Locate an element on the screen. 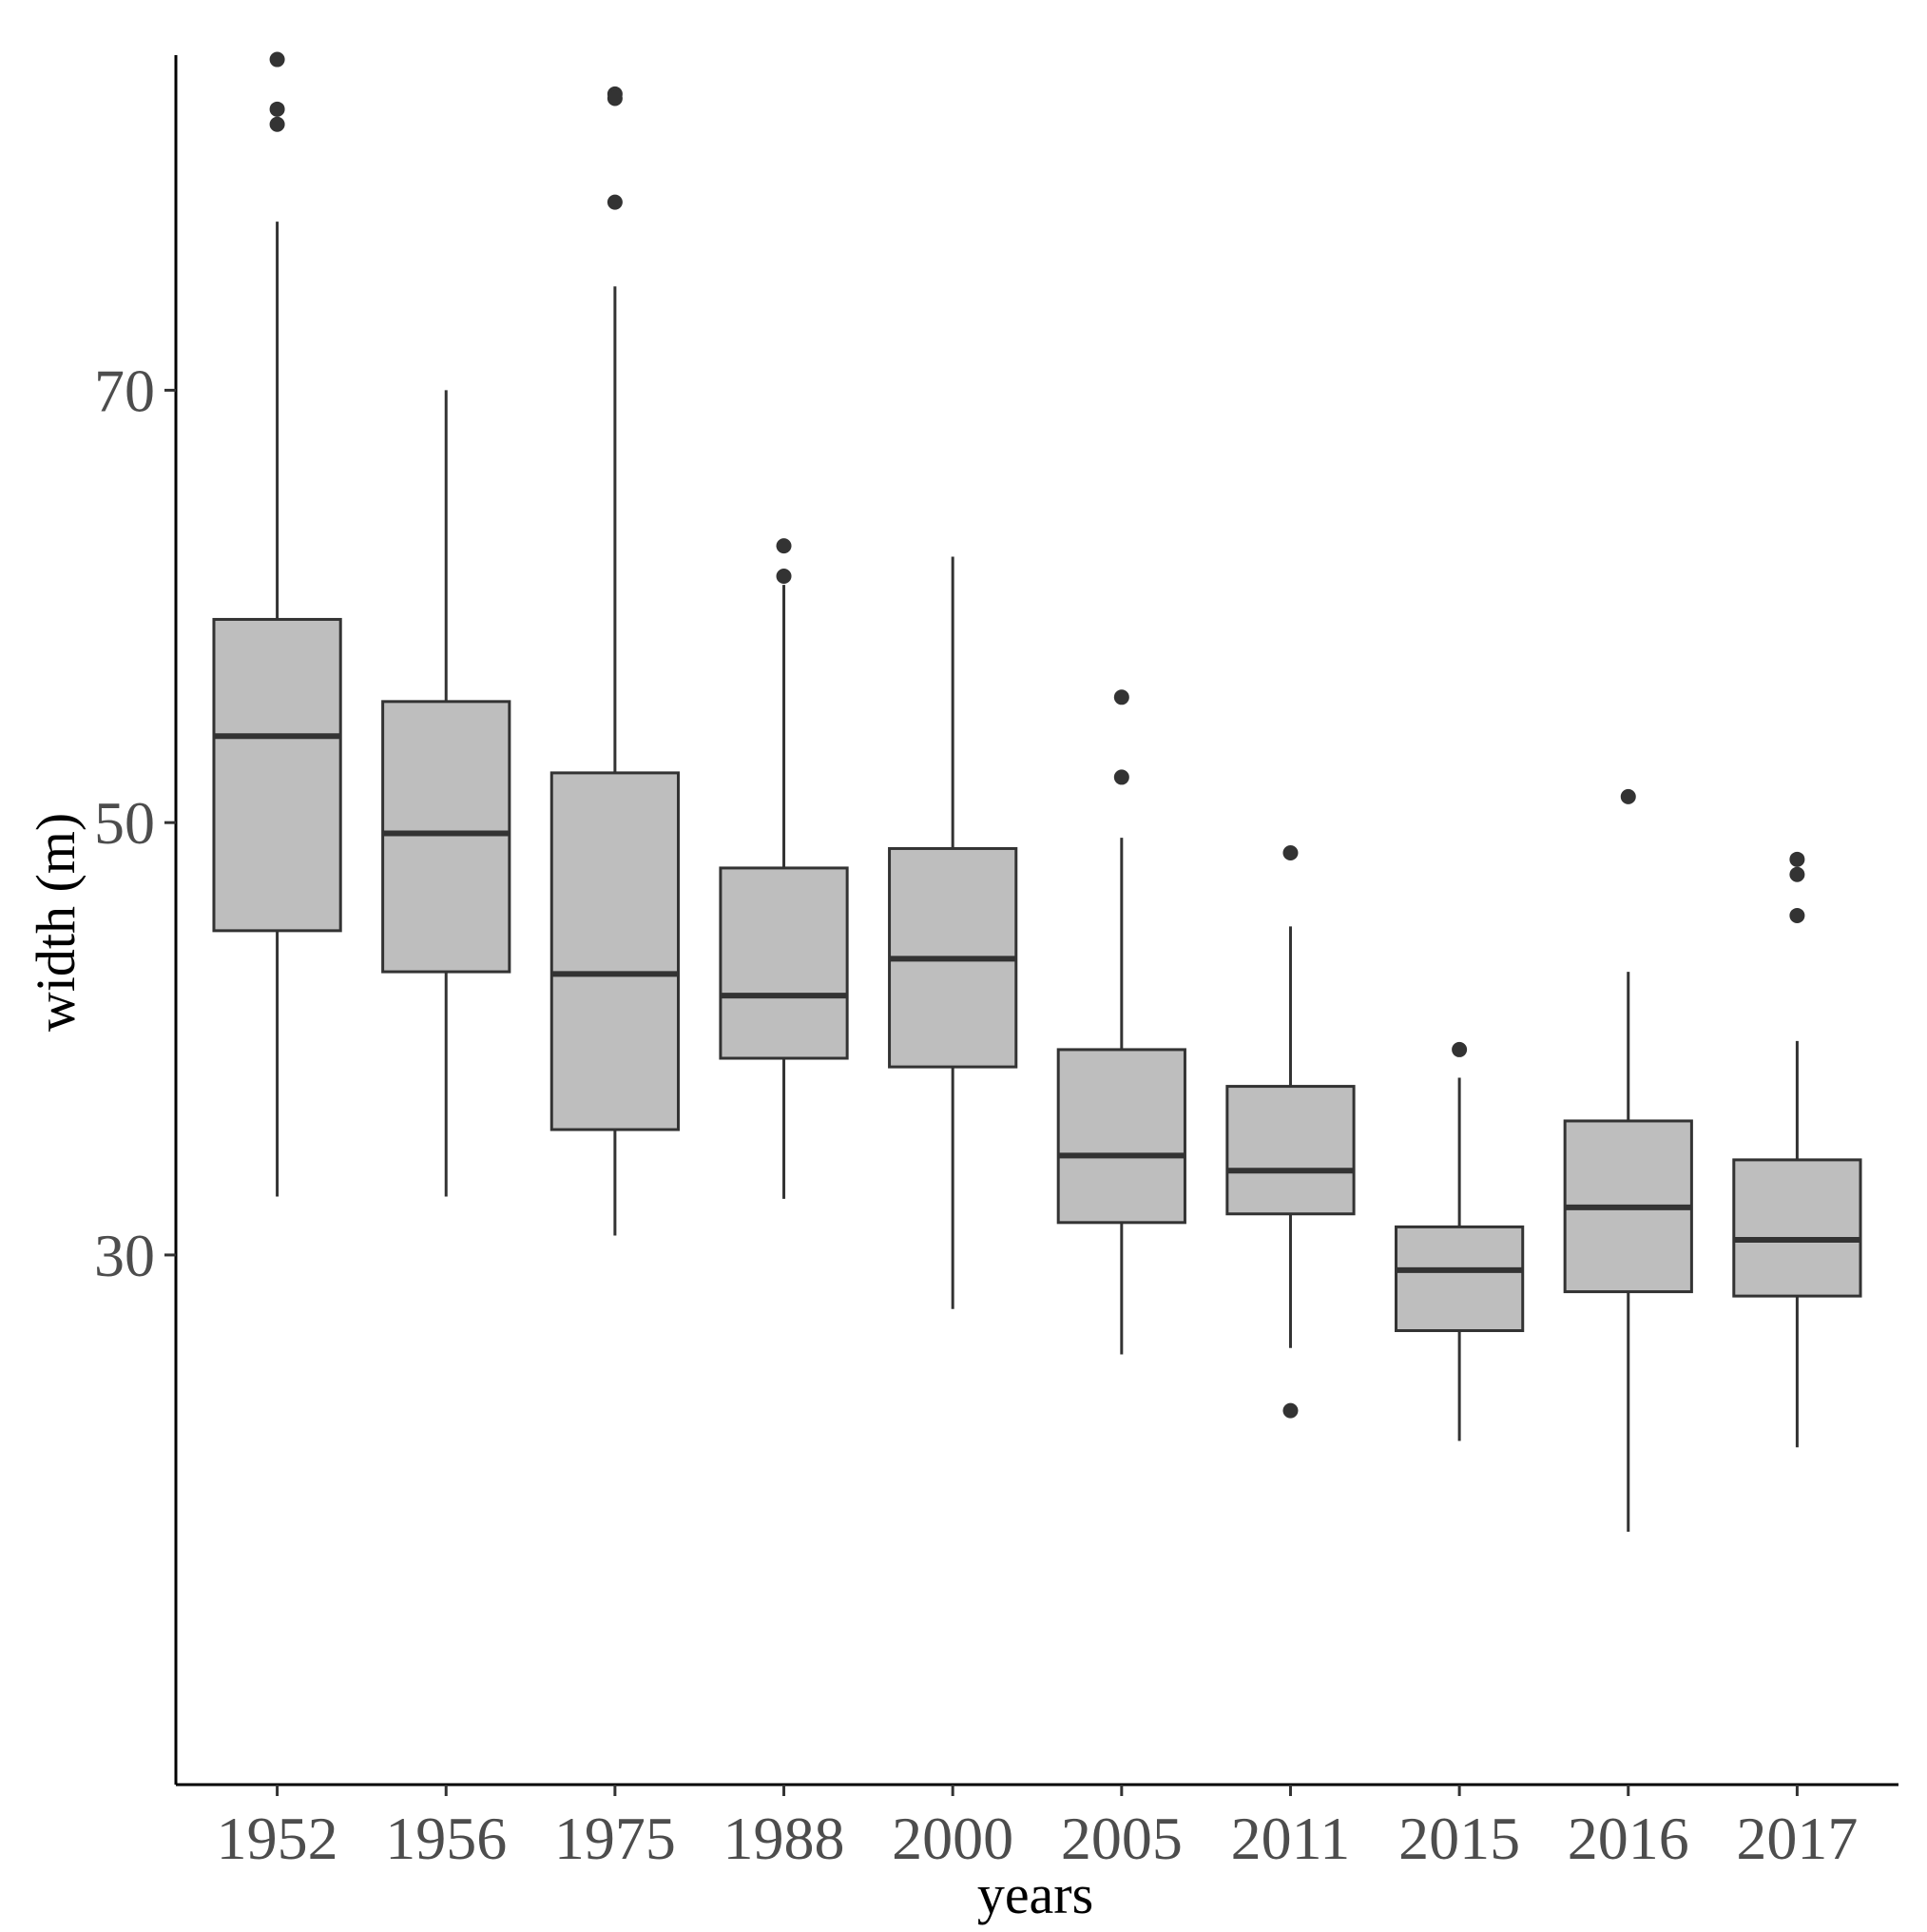  box-group-1952 is located at coordinates (277, 624).